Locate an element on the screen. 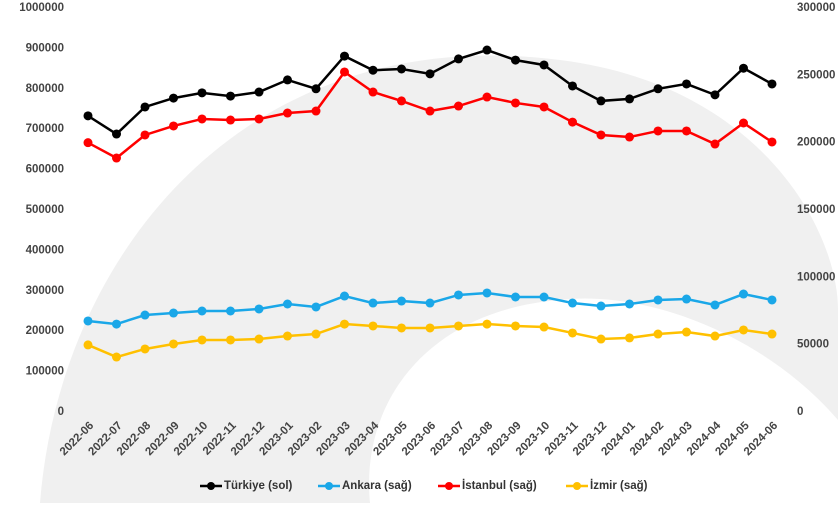 The height and width of the screenshot is (508, 838). y2-tick-label: 300000 is located at coordinates (816, 8).